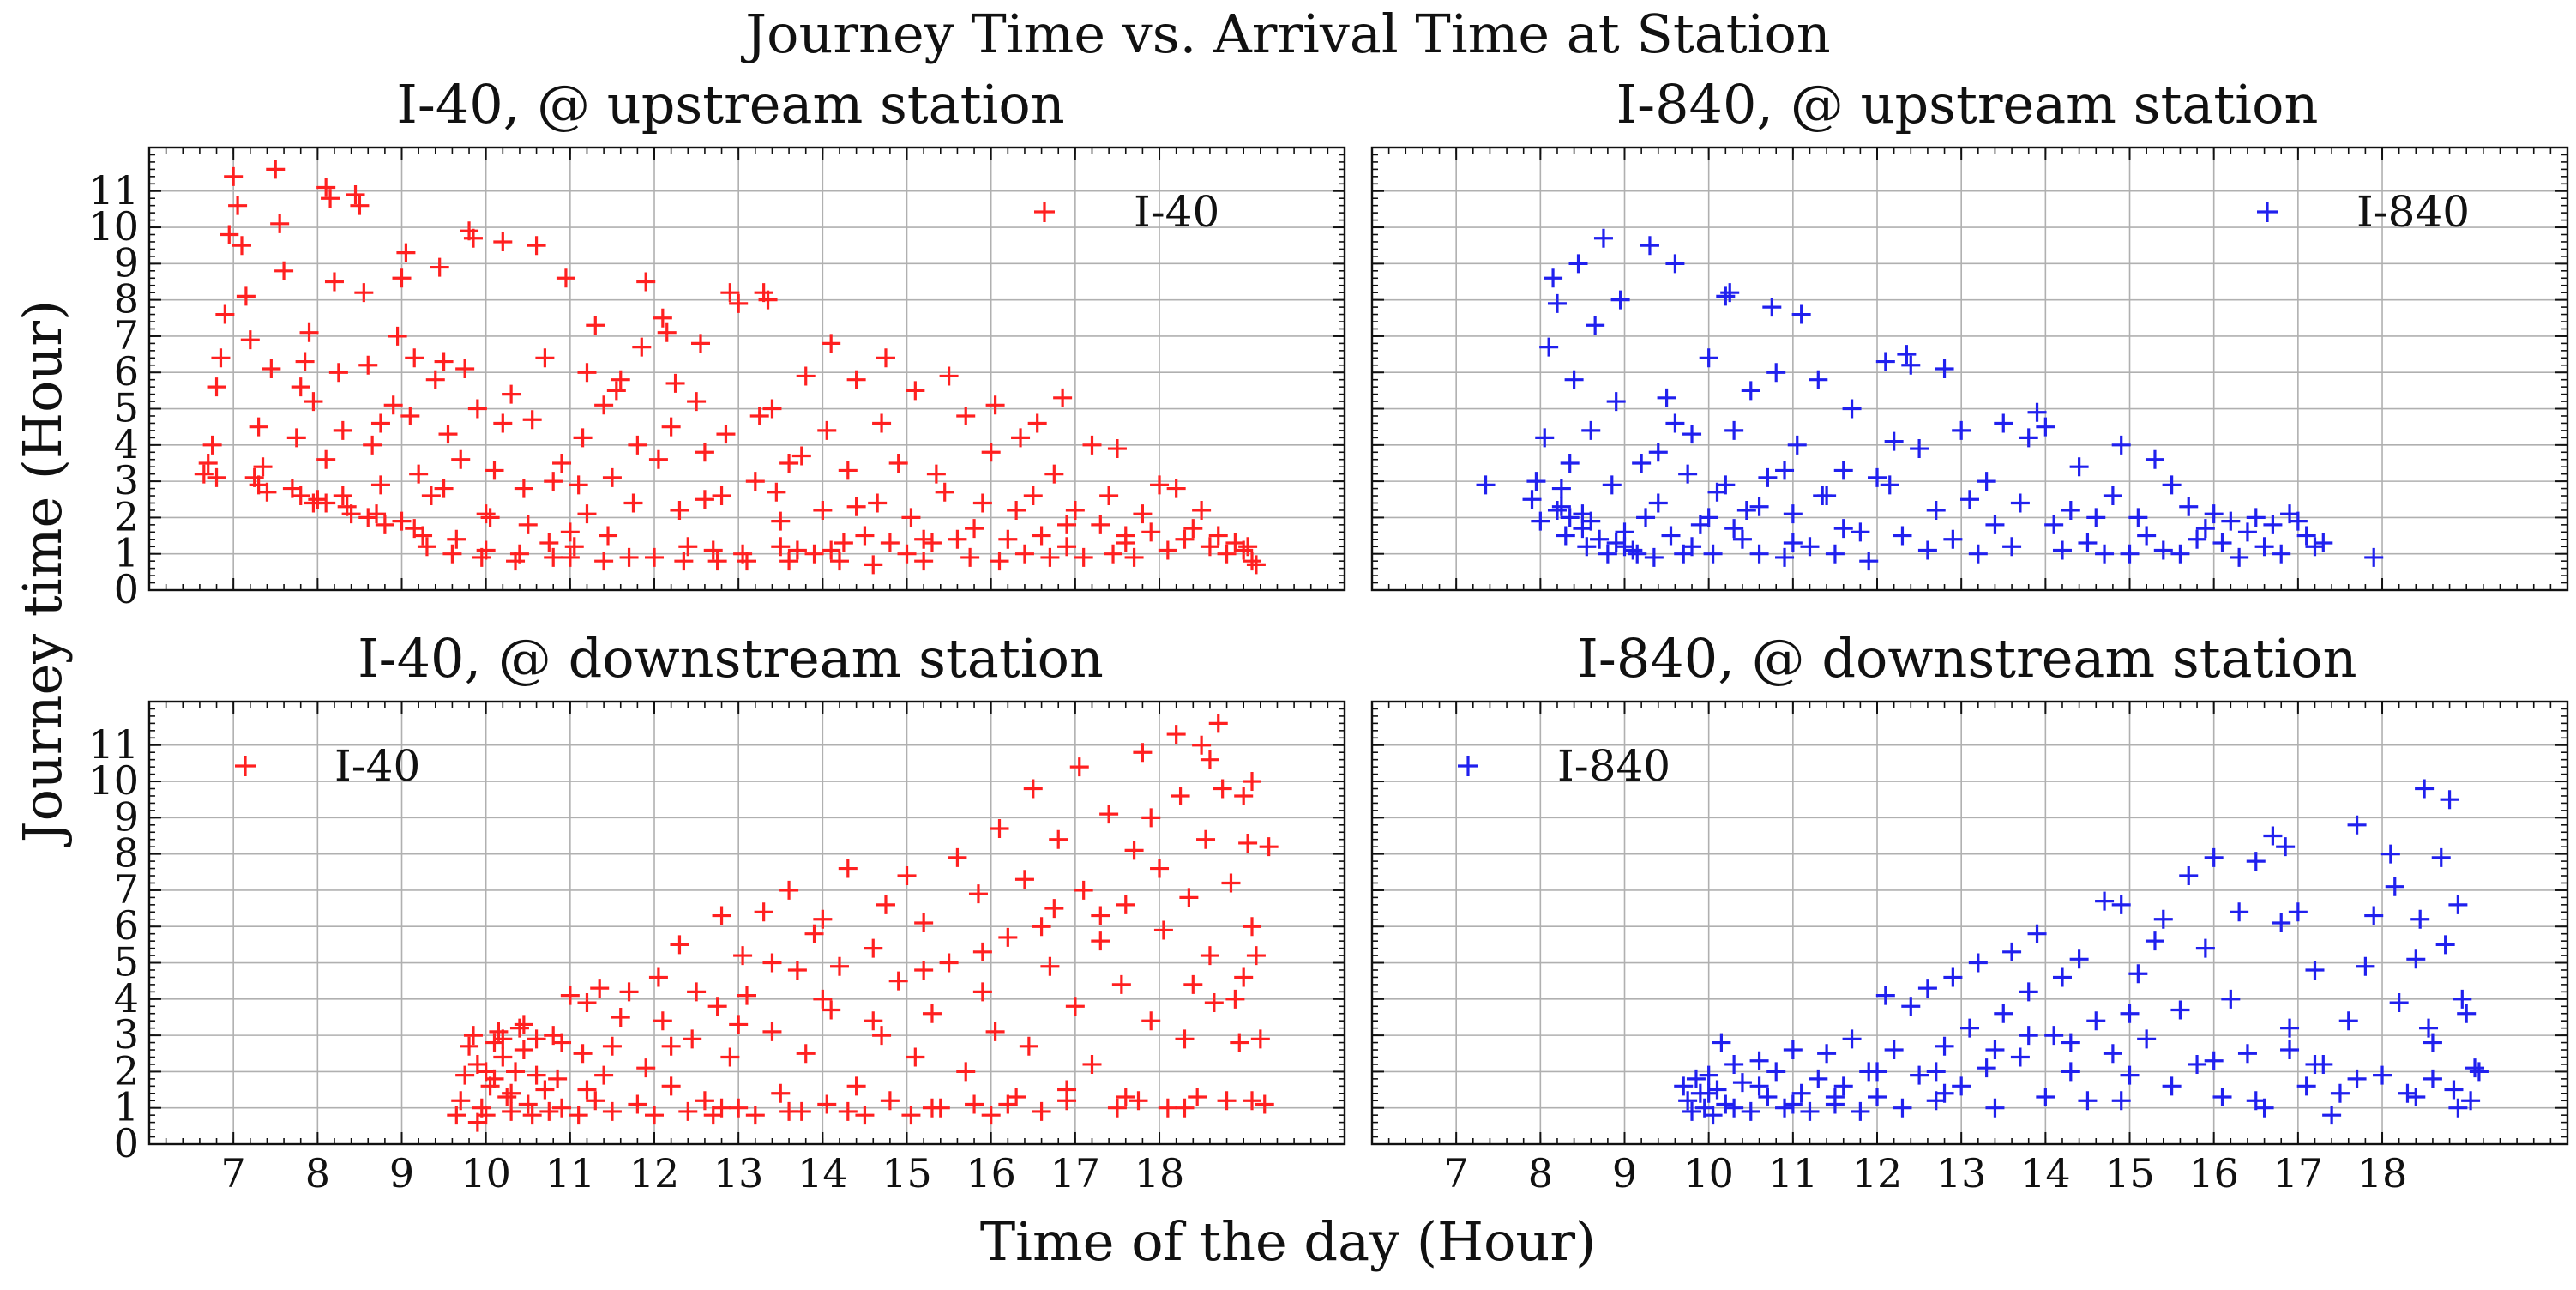 This screenshot has height=1290, width=2576. I want to click on y-tick-label: 0, so click(126, 1143).